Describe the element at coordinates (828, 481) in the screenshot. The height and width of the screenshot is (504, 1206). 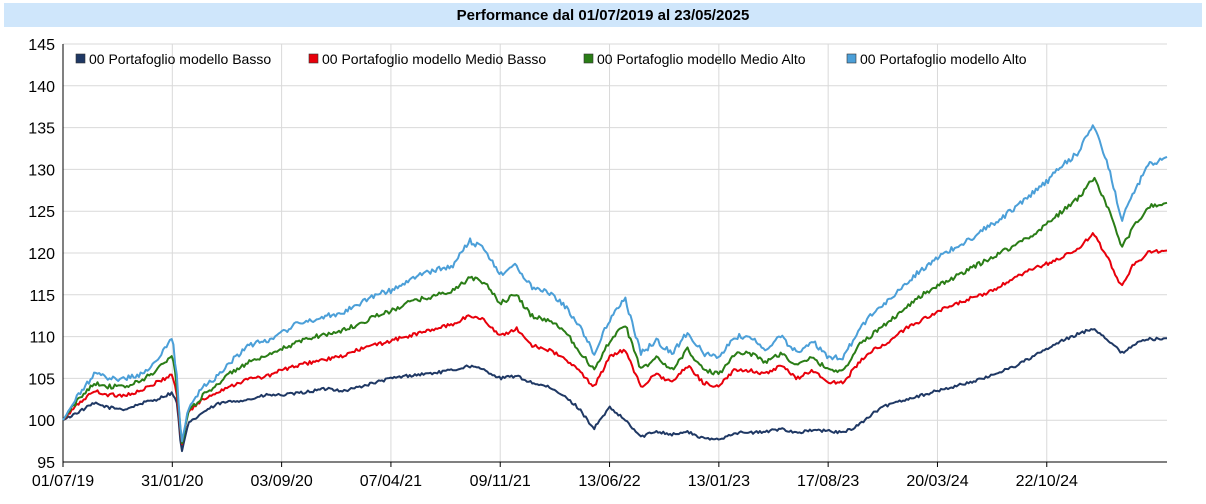
I see `x-tick-label: 17/08/23` at that location.